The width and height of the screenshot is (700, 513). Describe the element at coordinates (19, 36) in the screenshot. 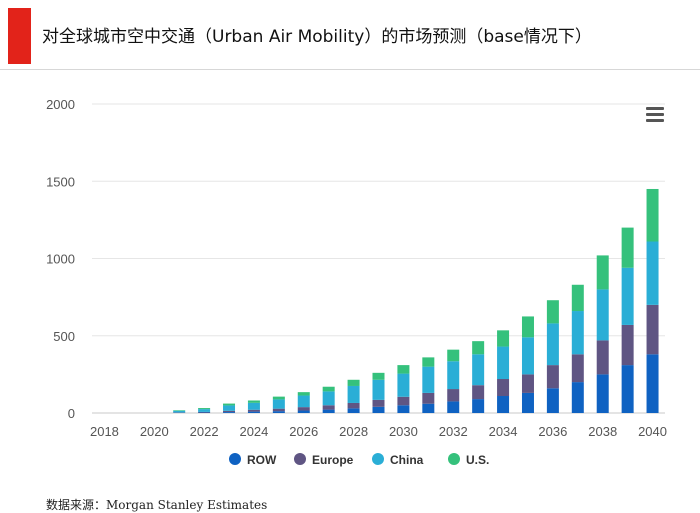

I see `accent-bar` at that location.